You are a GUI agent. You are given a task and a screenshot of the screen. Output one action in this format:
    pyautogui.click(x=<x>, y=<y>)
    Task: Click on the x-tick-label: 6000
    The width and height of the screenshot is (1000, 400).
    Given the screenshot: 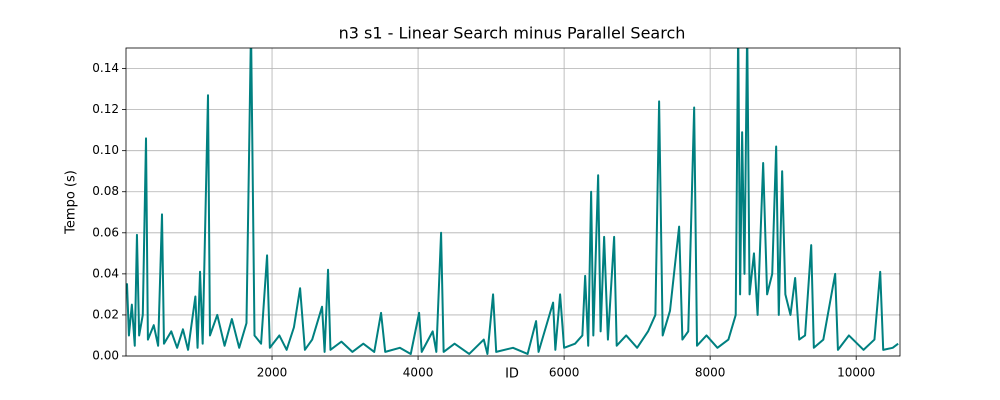 What is the action you would take?
    pyautogui.click(x=564, y=373)
    